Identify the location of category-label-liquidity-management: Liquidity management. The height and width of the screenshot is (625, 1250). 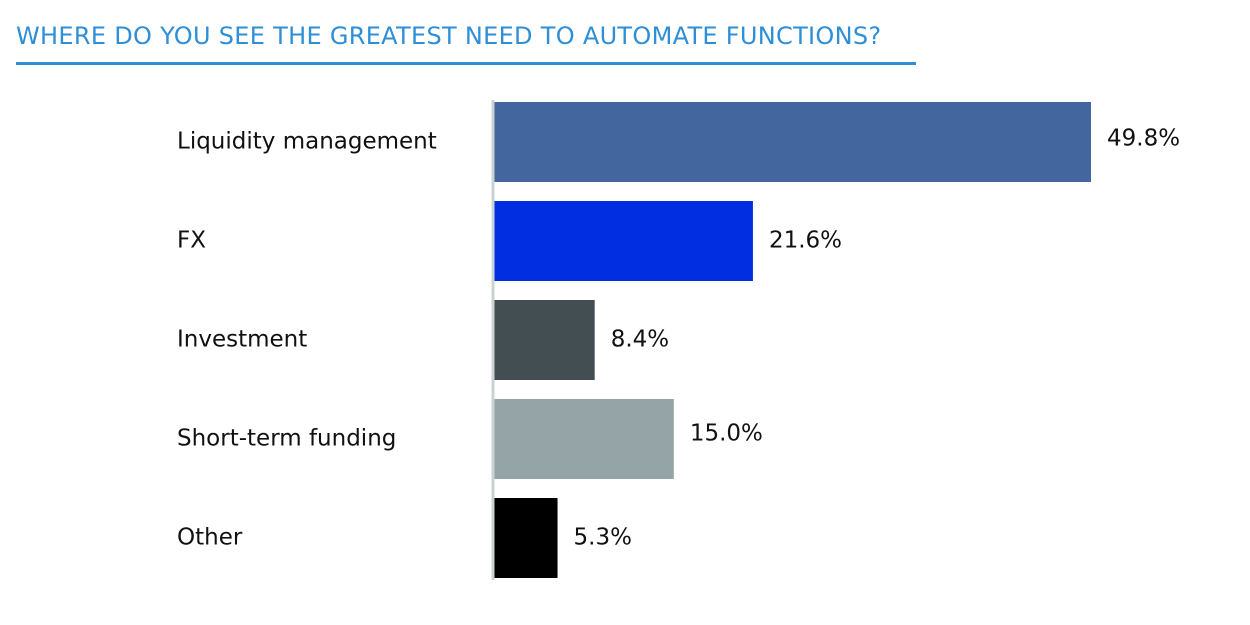
(307, 142).